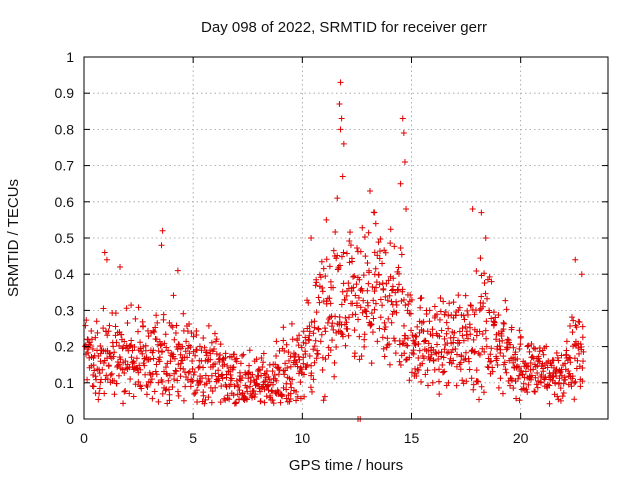 The image size is (640, 480). I want to click on y-tick-label: 1, so click(70, 57).